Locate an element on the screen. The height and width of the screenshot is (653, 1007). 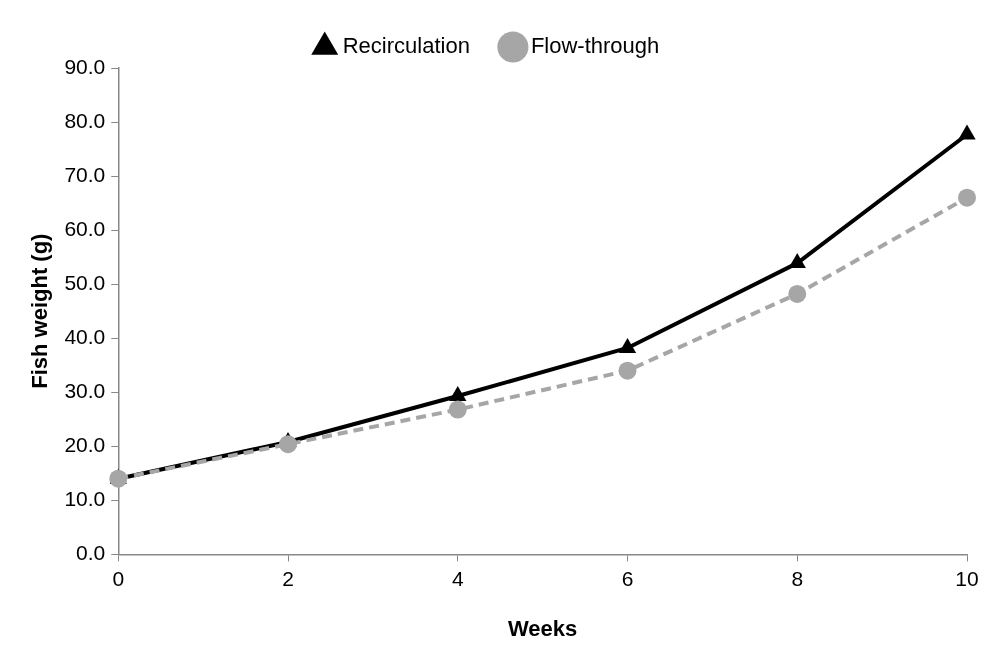
y-axis-title: Fish weight (g) is located at coordinates (40, 311).